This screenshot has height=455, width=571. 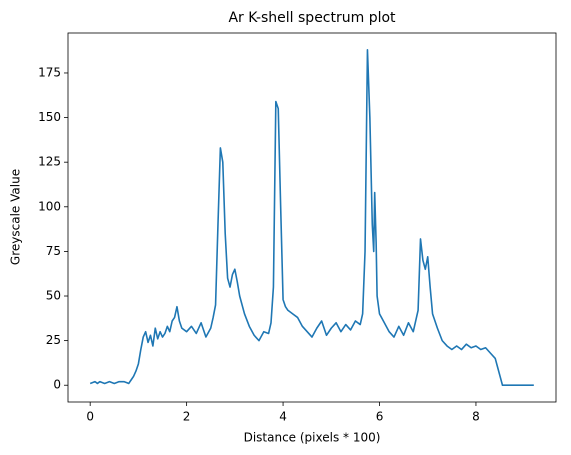 What do you see at coordinates (53, 296) in the screenshot?
I see `y-tick-label: 50` at bounding box center [53, 296].